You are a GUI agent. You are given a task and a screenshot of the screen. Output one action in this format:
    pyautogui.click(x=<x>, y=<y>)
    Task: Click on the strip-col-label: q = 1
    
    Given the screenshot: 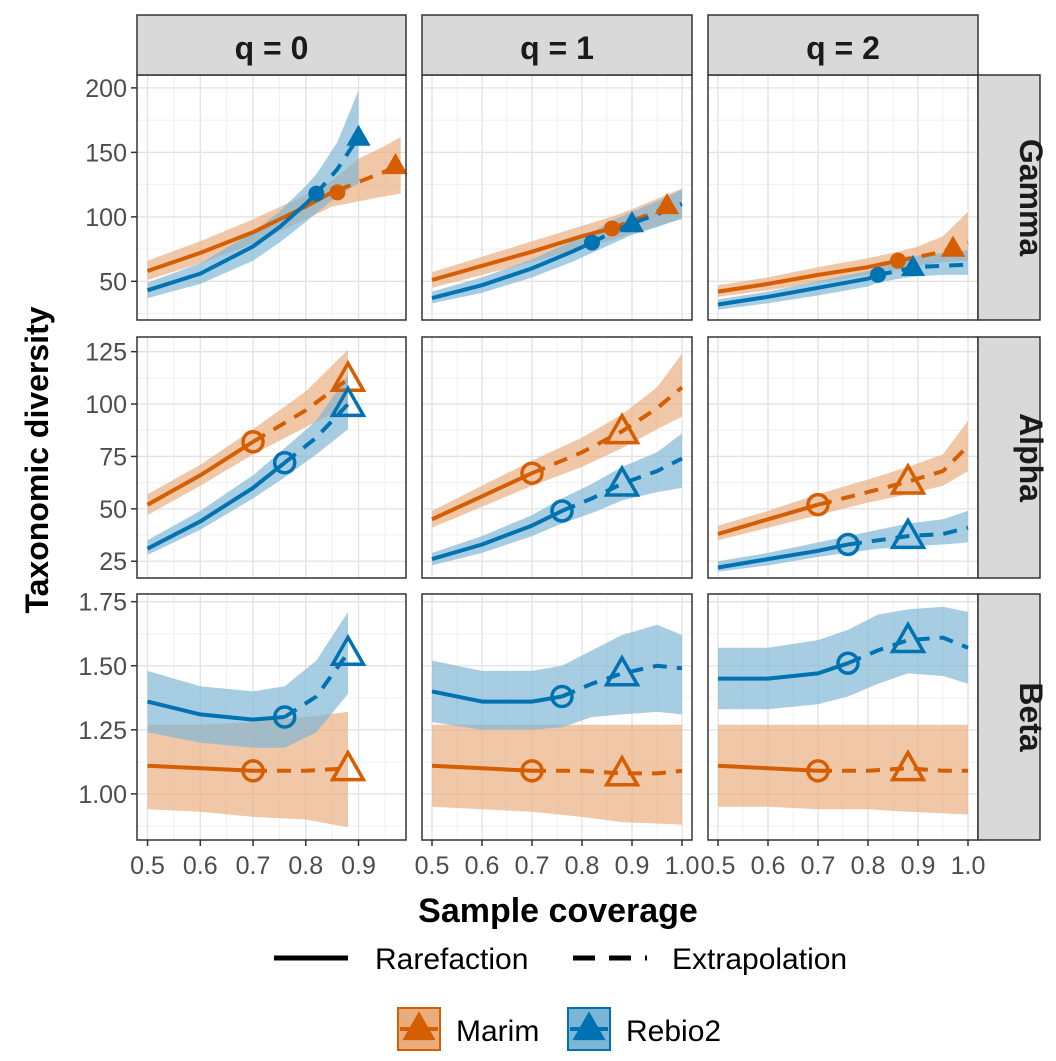 What is the action you would take?
    pyautogui.click(x=557, y=48)
    